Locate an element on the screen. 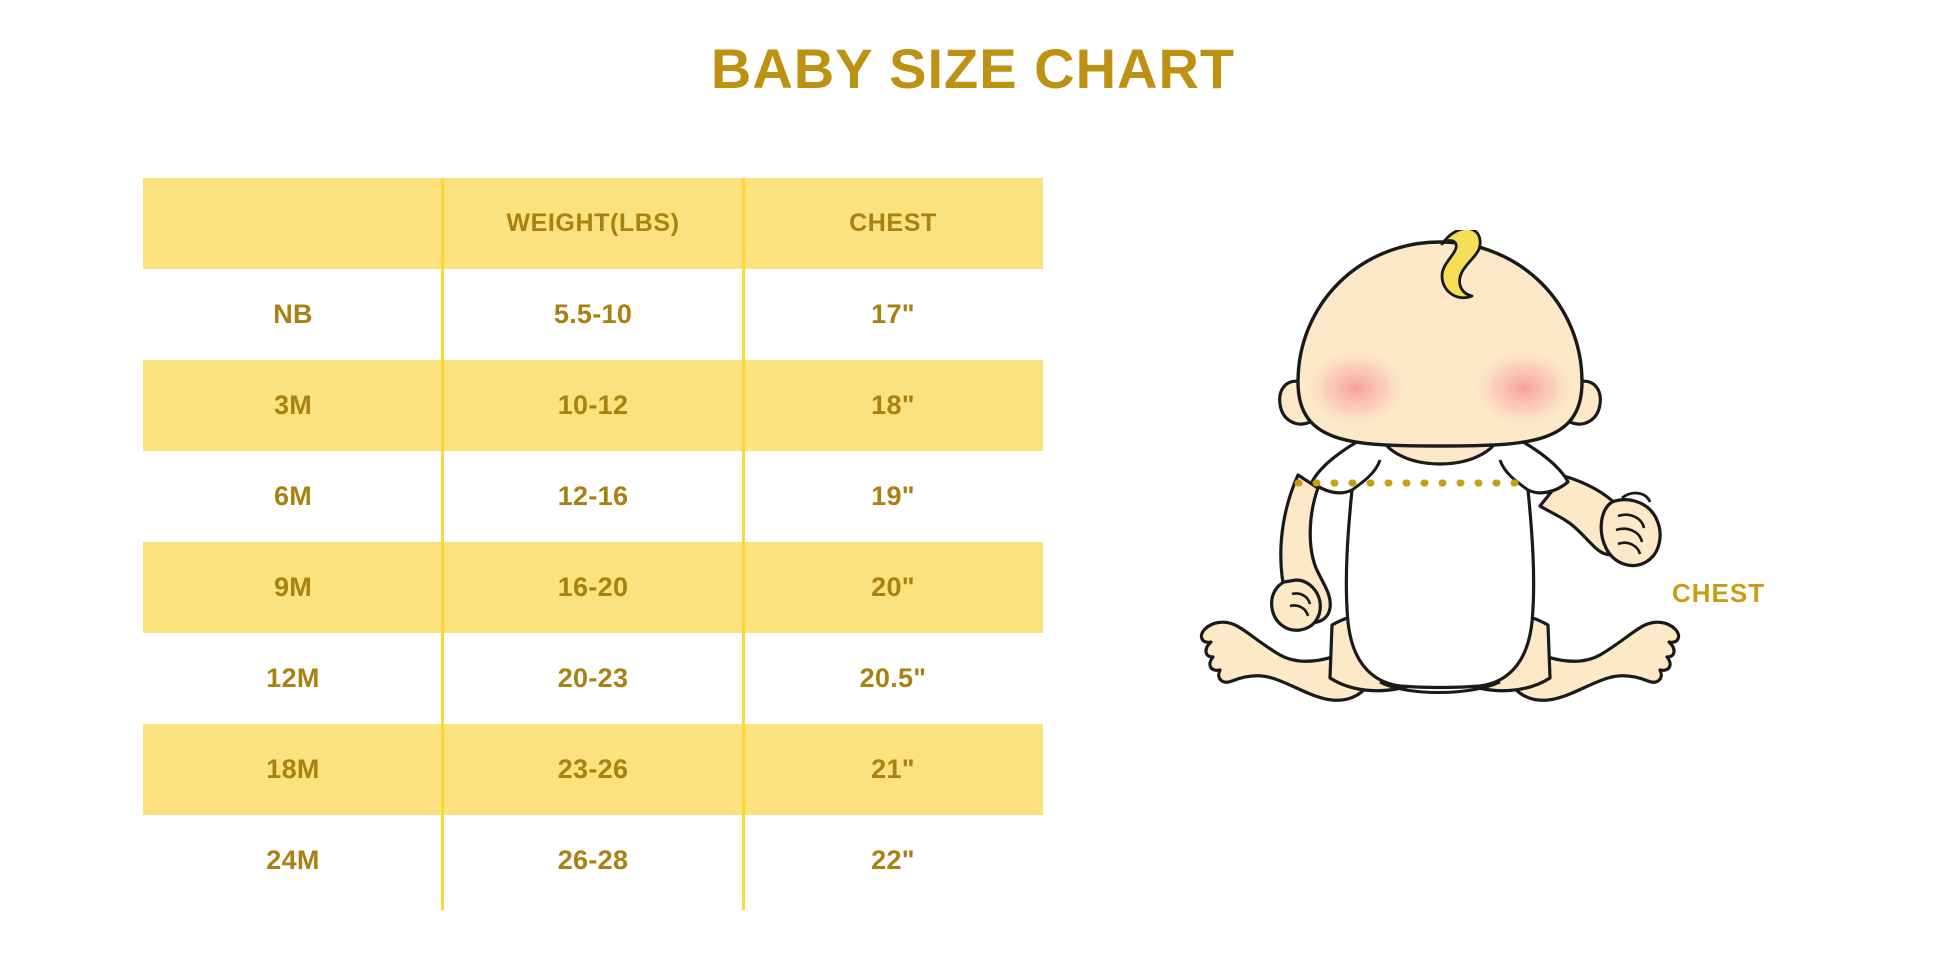 The height and width of the screenshot is (973, 1946). baby-left-leg is located at coordinates (1287, 661).